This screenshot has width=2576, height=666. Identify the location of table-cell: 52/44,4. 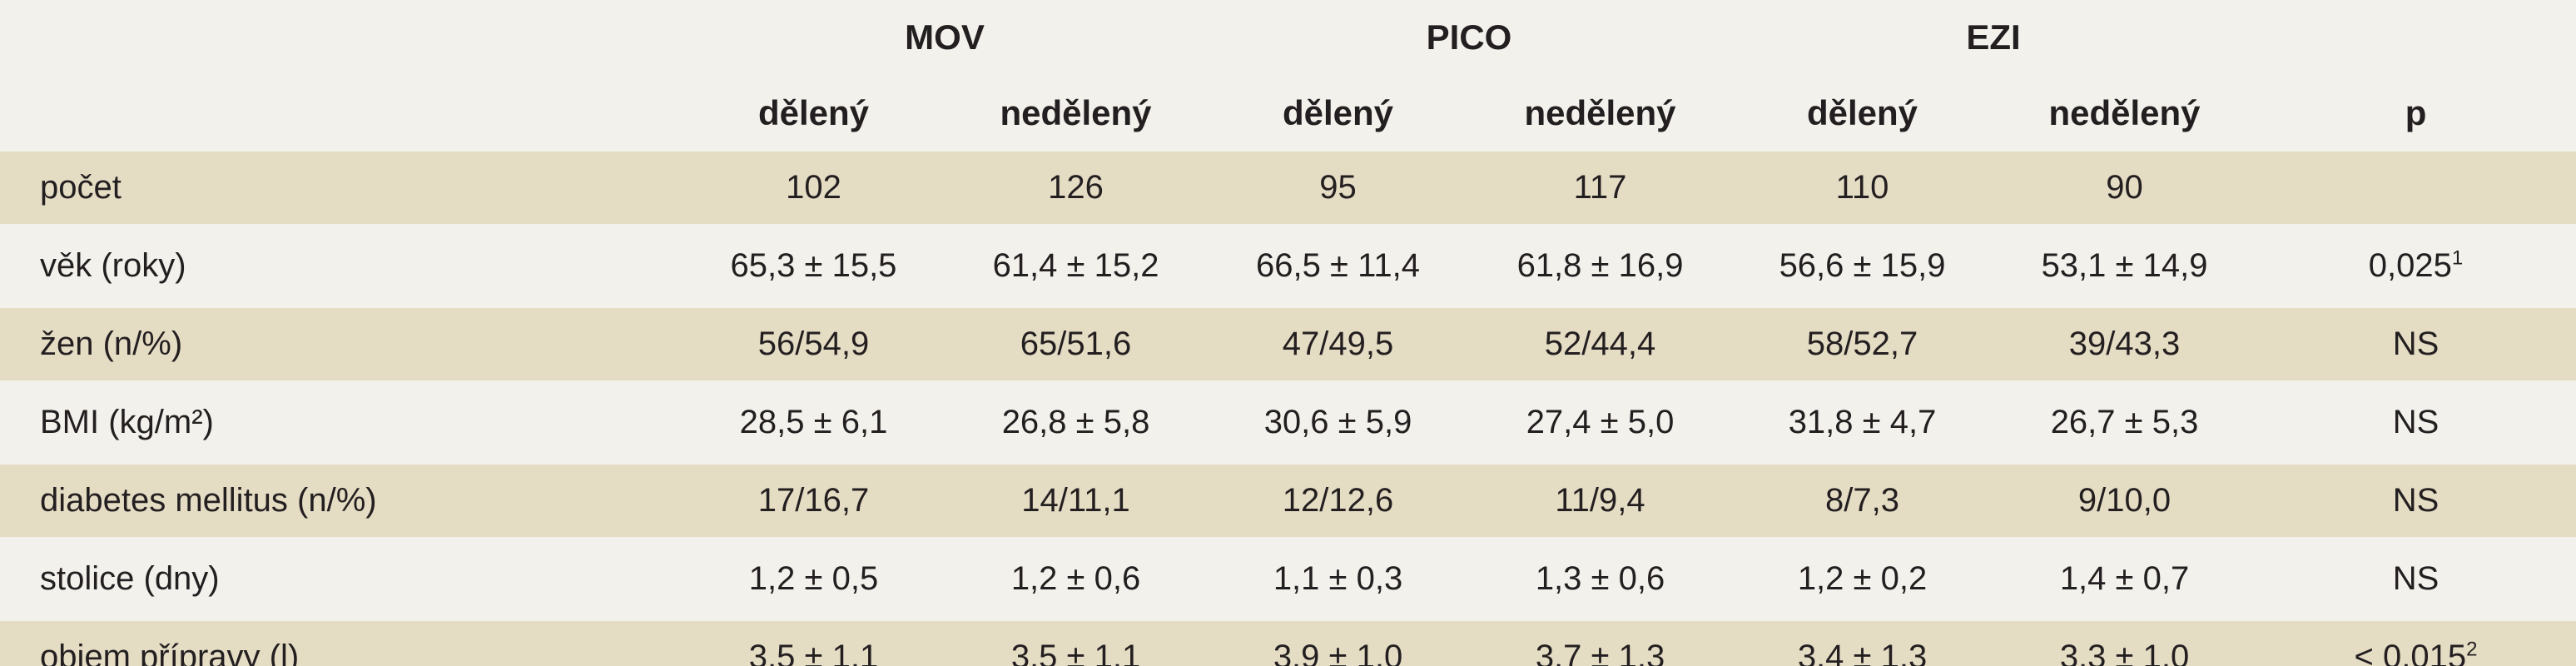
(1600, 344).